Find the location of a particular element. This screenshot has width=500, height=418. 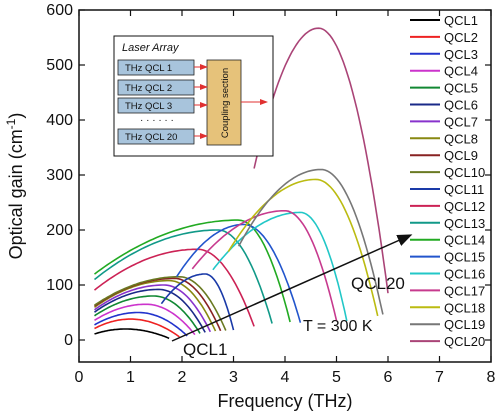

series-line-qcl11 is located at coordinates (197, 302).